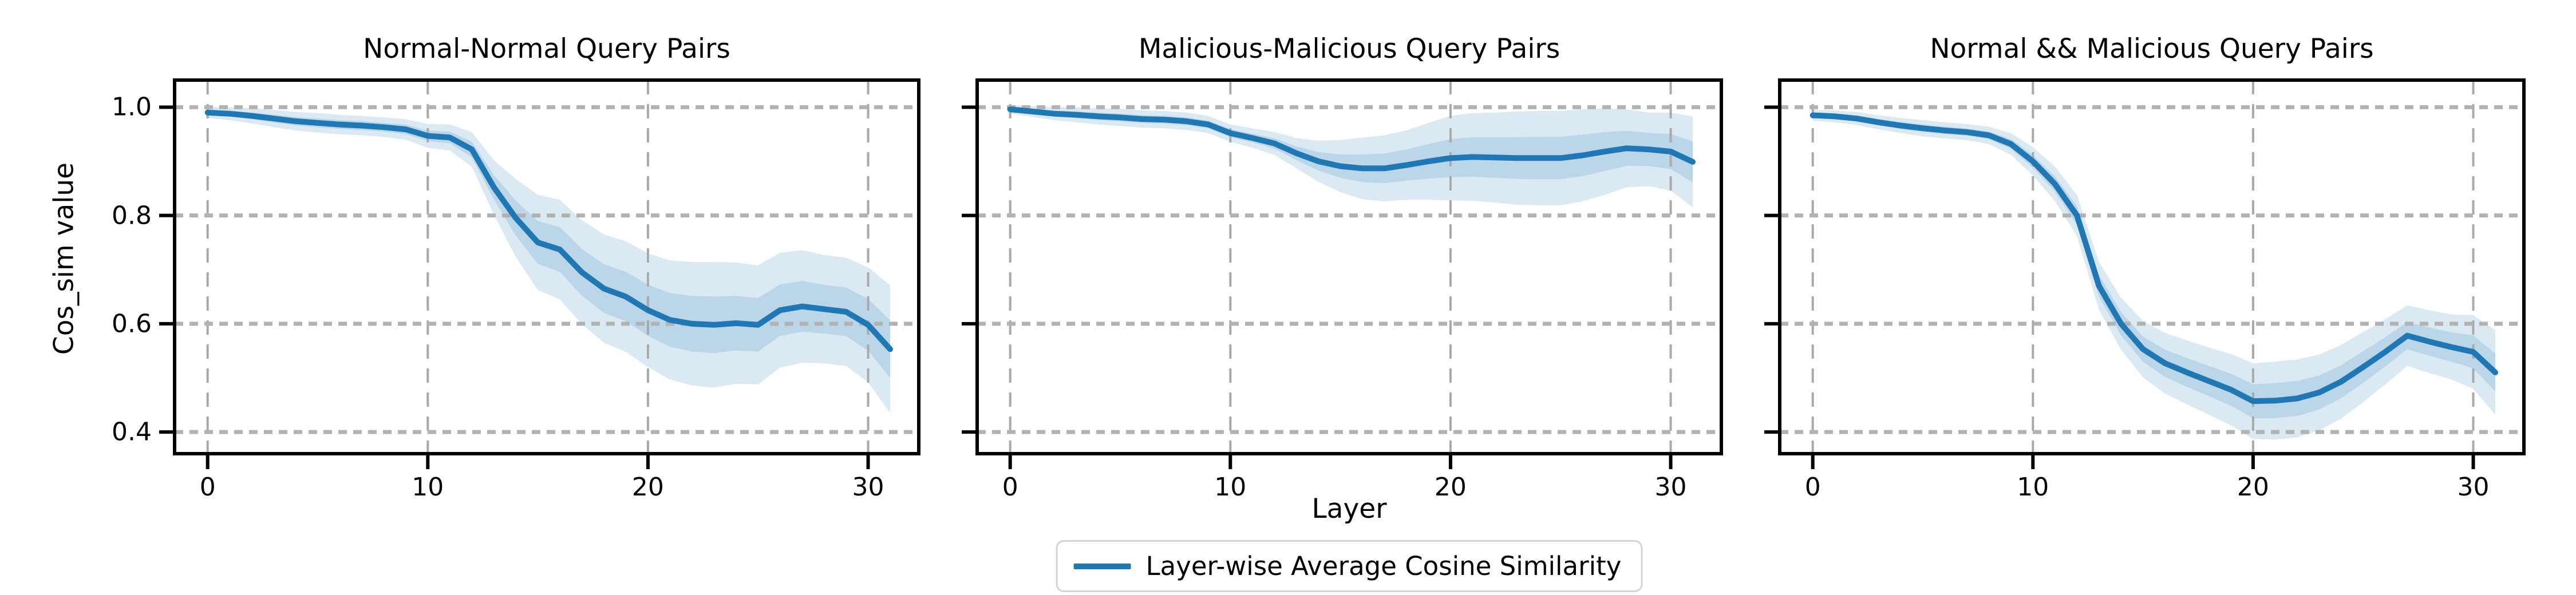  I want to click on subplot-2-title: Malicious-Malicious Query Pairs, so click(1349, 49).